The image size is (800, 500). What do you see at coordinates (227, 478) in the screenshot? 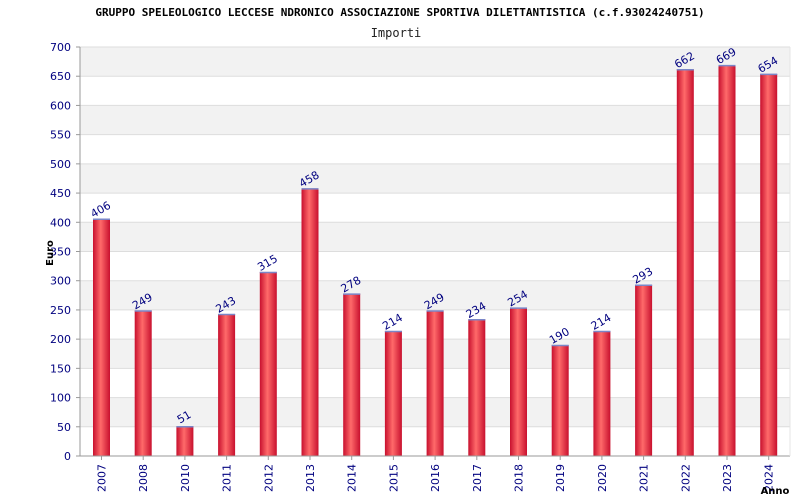
I see `x-tick-label: 2011` at bounding box center [227, 478].